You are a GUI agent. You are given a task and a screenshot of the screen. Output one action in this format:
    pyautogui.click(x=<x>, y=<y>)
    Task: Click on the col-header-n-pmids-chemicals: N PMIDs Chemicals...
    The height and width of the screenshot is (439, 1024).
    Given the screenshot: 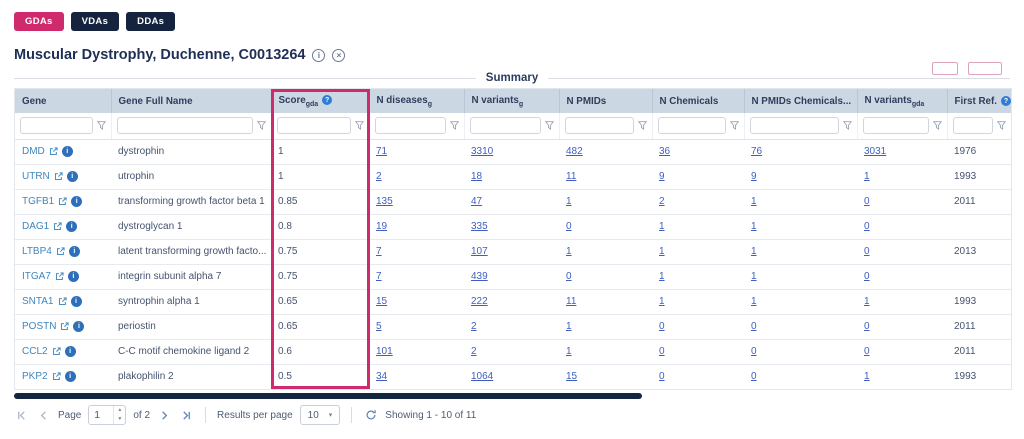 What is the action you would take?
    pyautogui.click(x=801, y=101)
    